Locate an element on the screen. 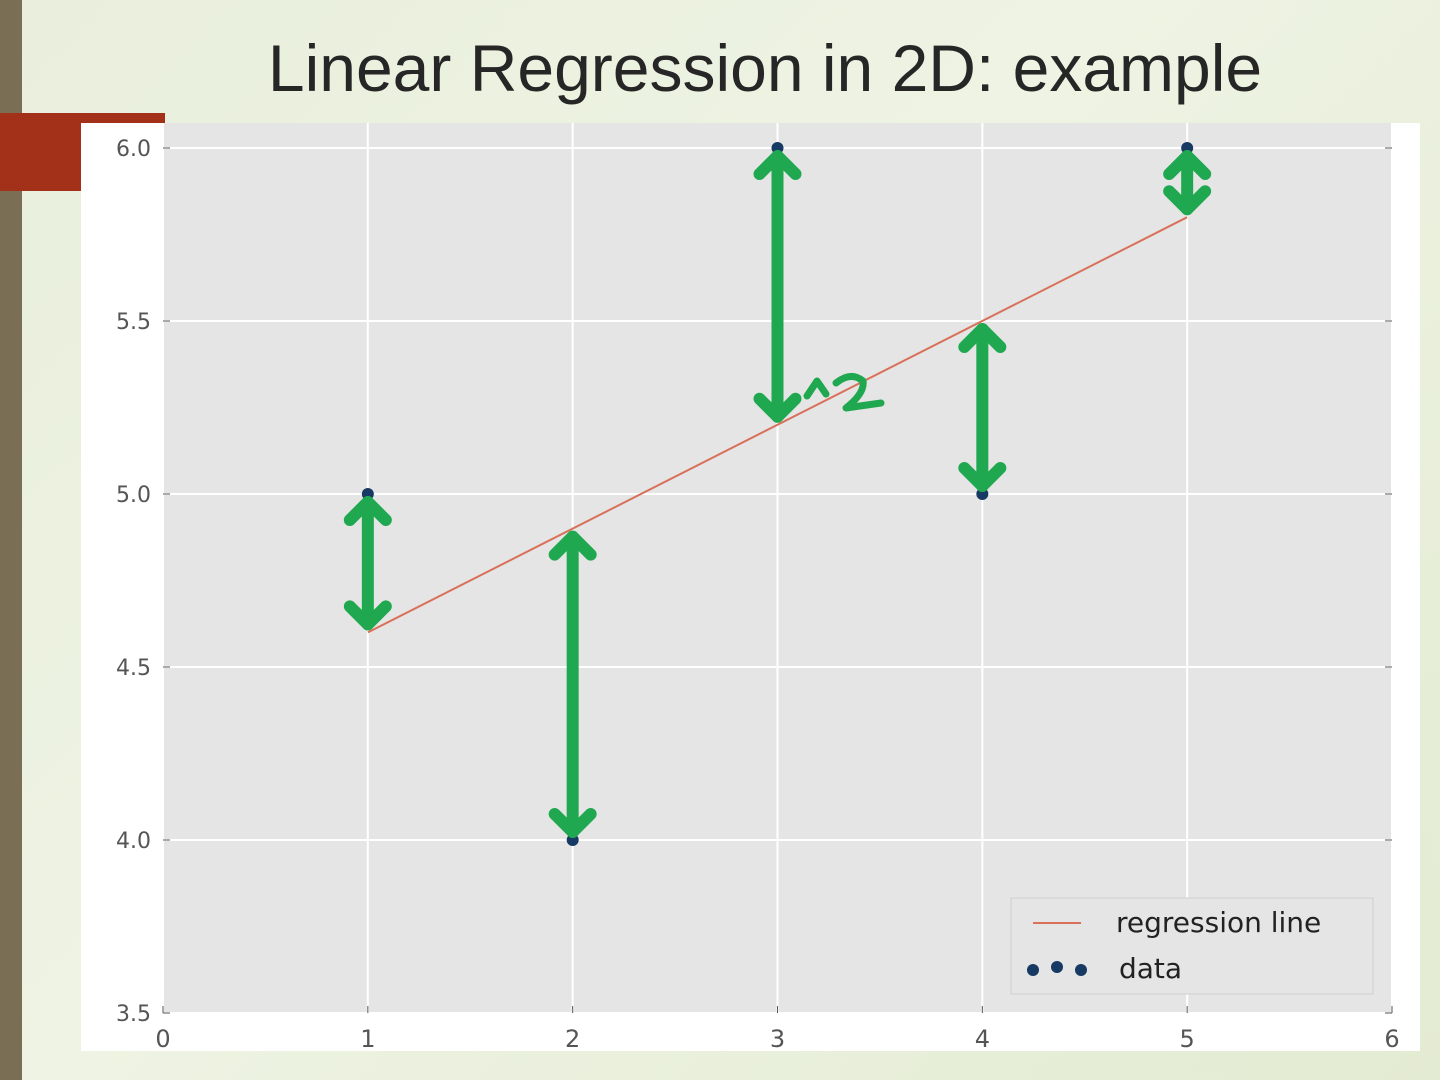 Image resolution: width=1440 pixels, height=1080 pixels. x-tick-label: 4 is located at coordinates (982, 1038).